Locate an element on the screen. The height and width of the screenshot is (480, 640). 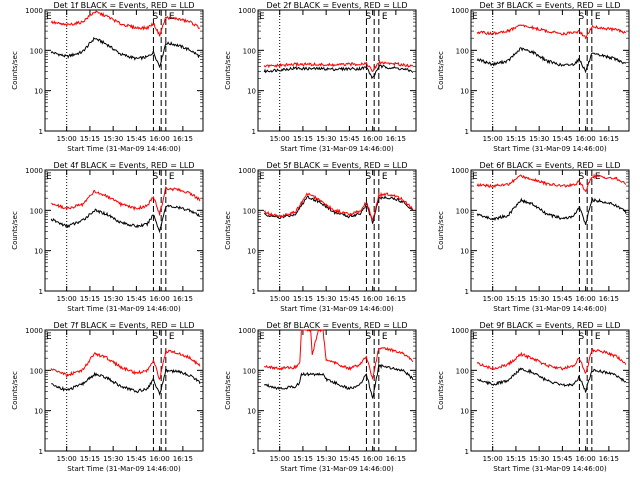
panel-title: Det 7f BLACK = Events, RED = LLD is located at coordinates (123, 325).